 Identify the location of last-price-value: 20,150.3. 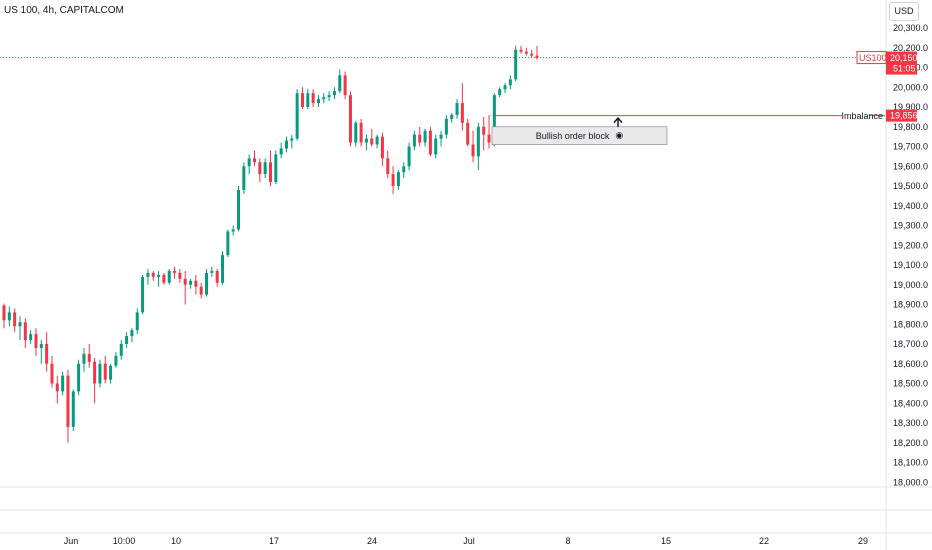
(907, 58).